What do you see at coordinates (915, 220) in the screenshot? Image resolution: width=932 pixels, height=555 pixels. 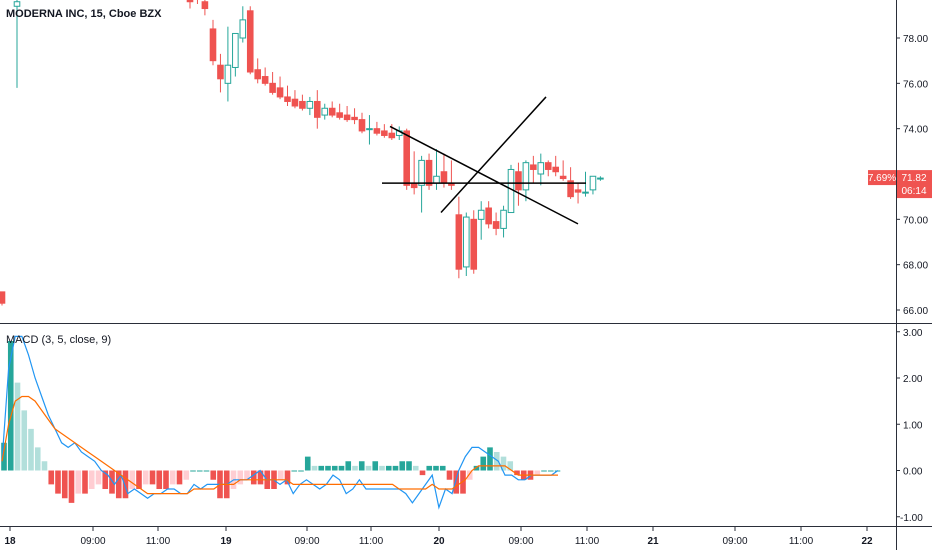 I see `price-tick-label: 70.00` at bounding box center [915, 220].